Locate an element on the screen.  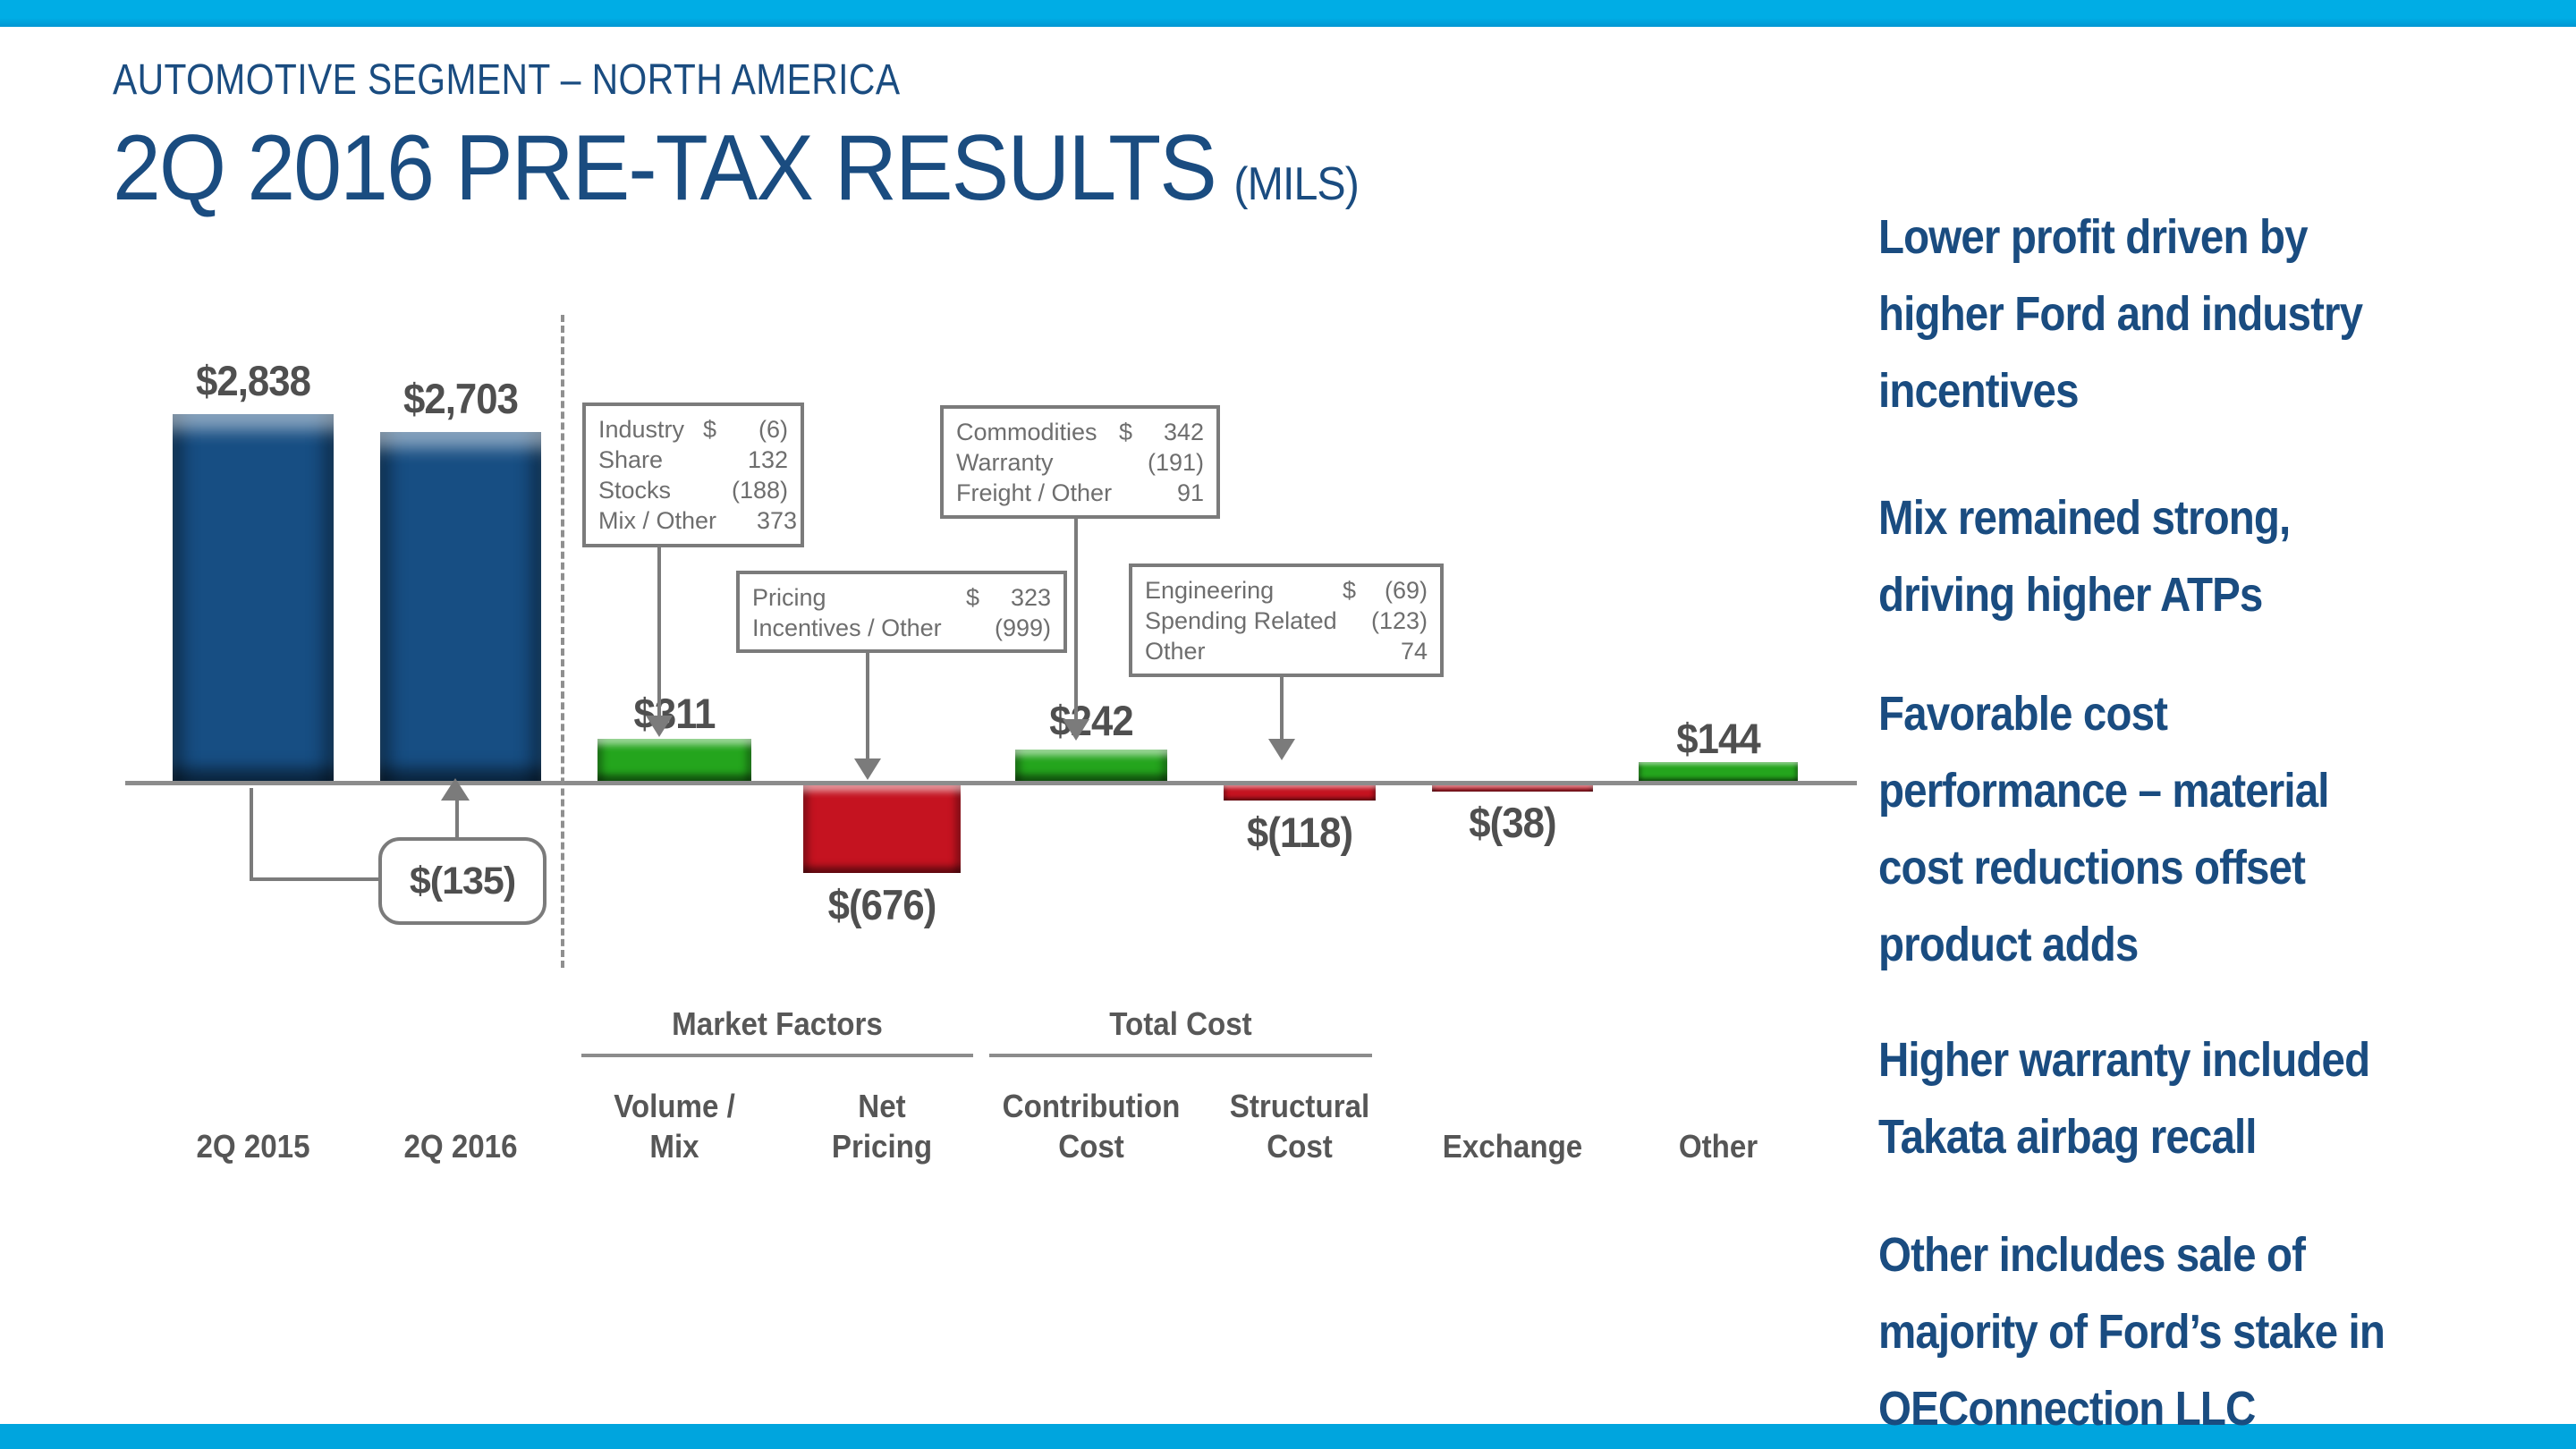
callout-row: Other 74 is located at coordinates (1286, 651).